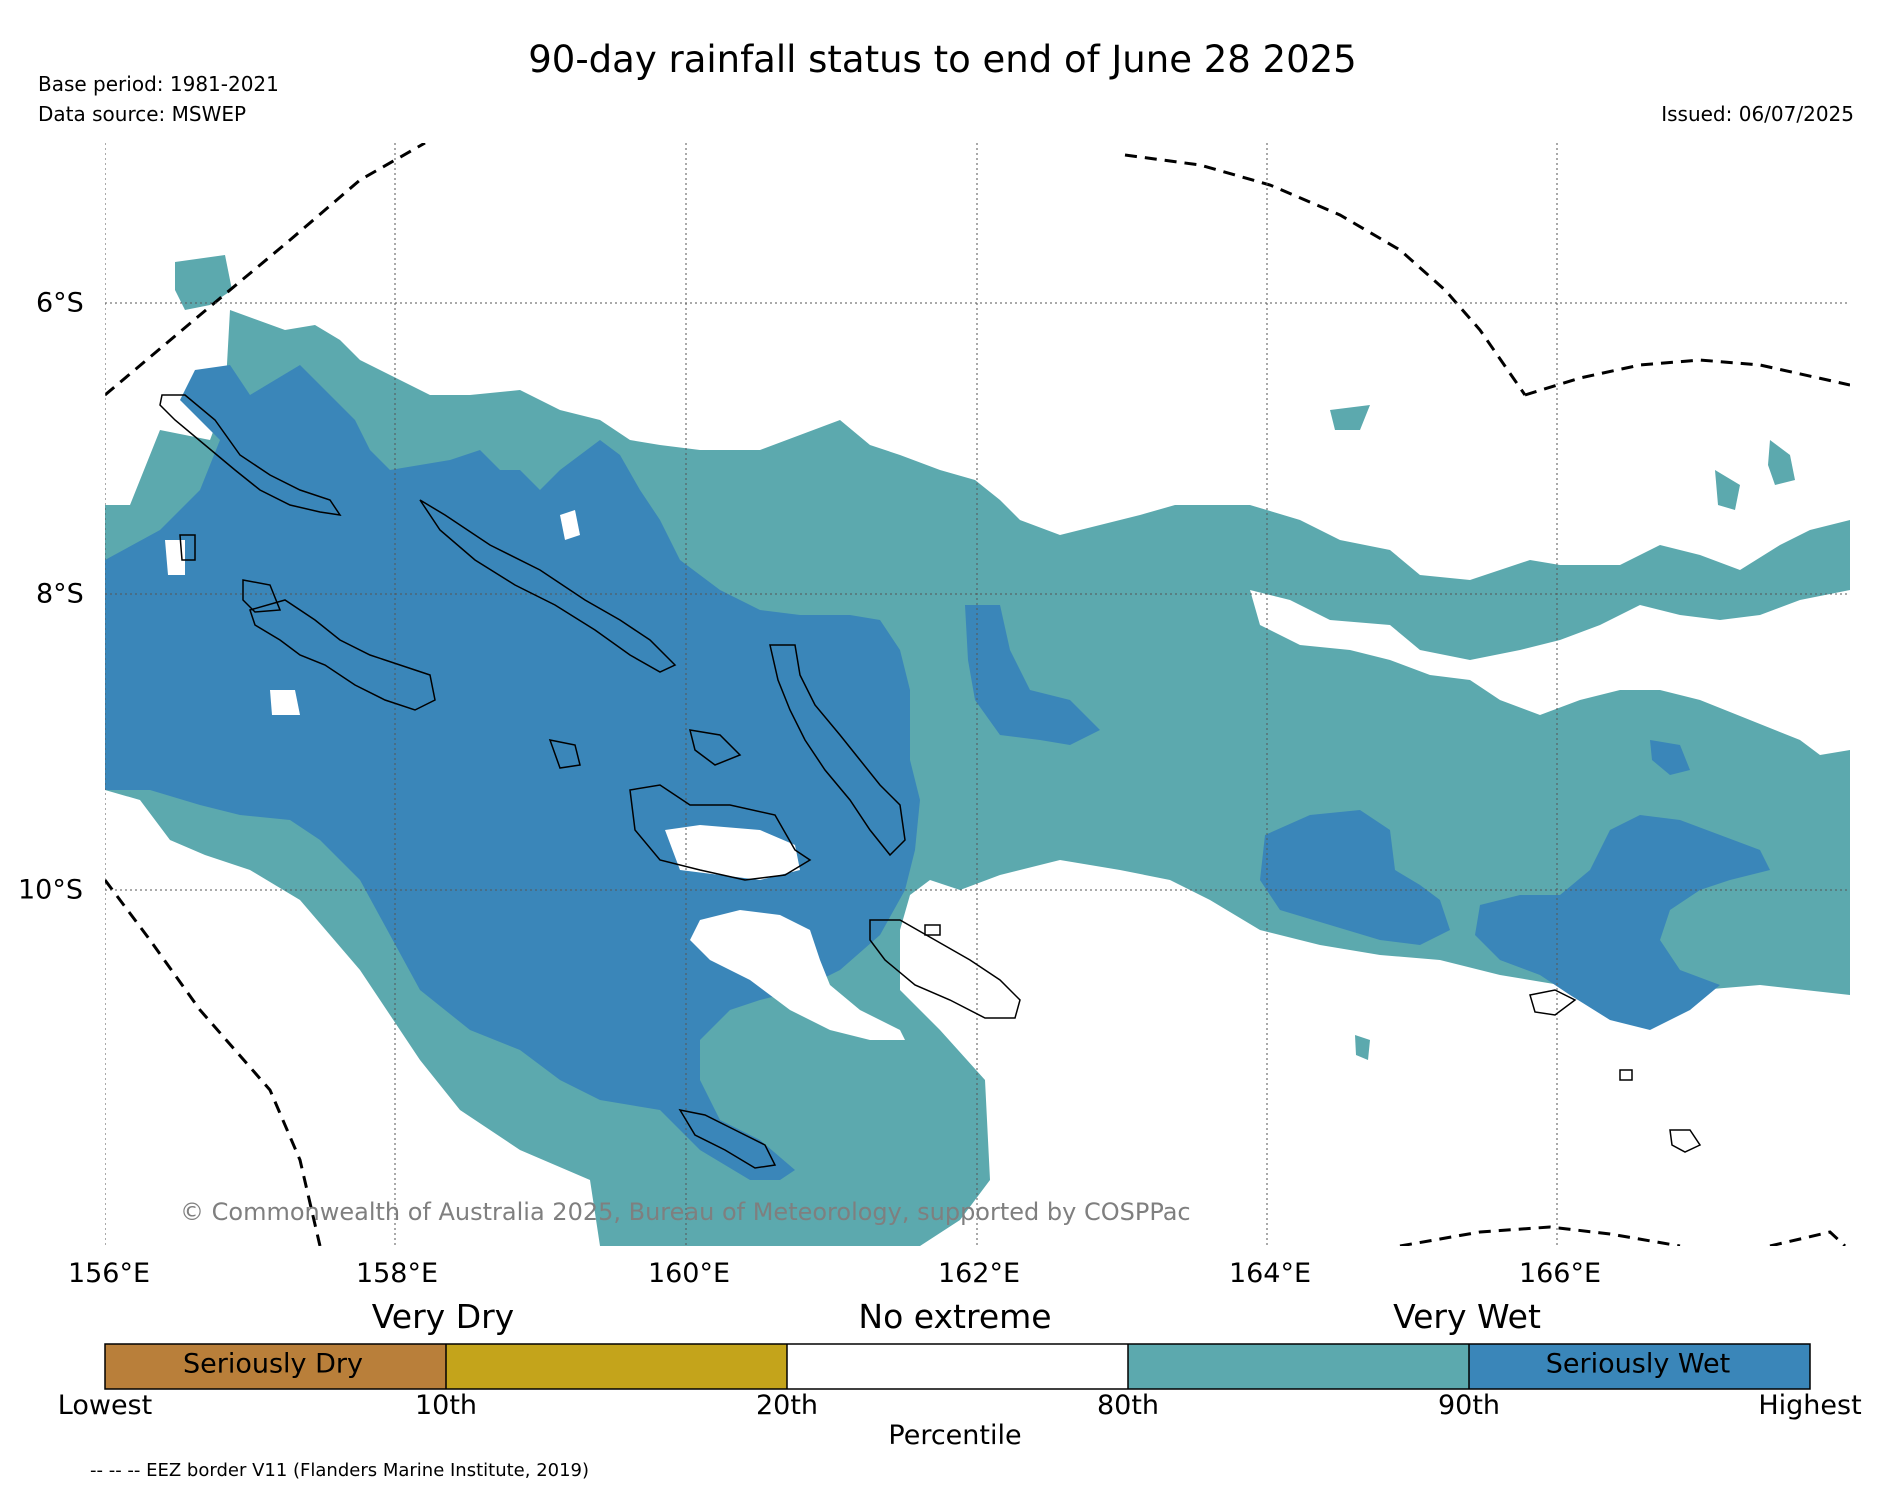 This screenshot has height=1494, width=1885. Describe the element at coordinates (50, 890) in the screenshot. I see `lat-label-10s: 10°S` at that location.